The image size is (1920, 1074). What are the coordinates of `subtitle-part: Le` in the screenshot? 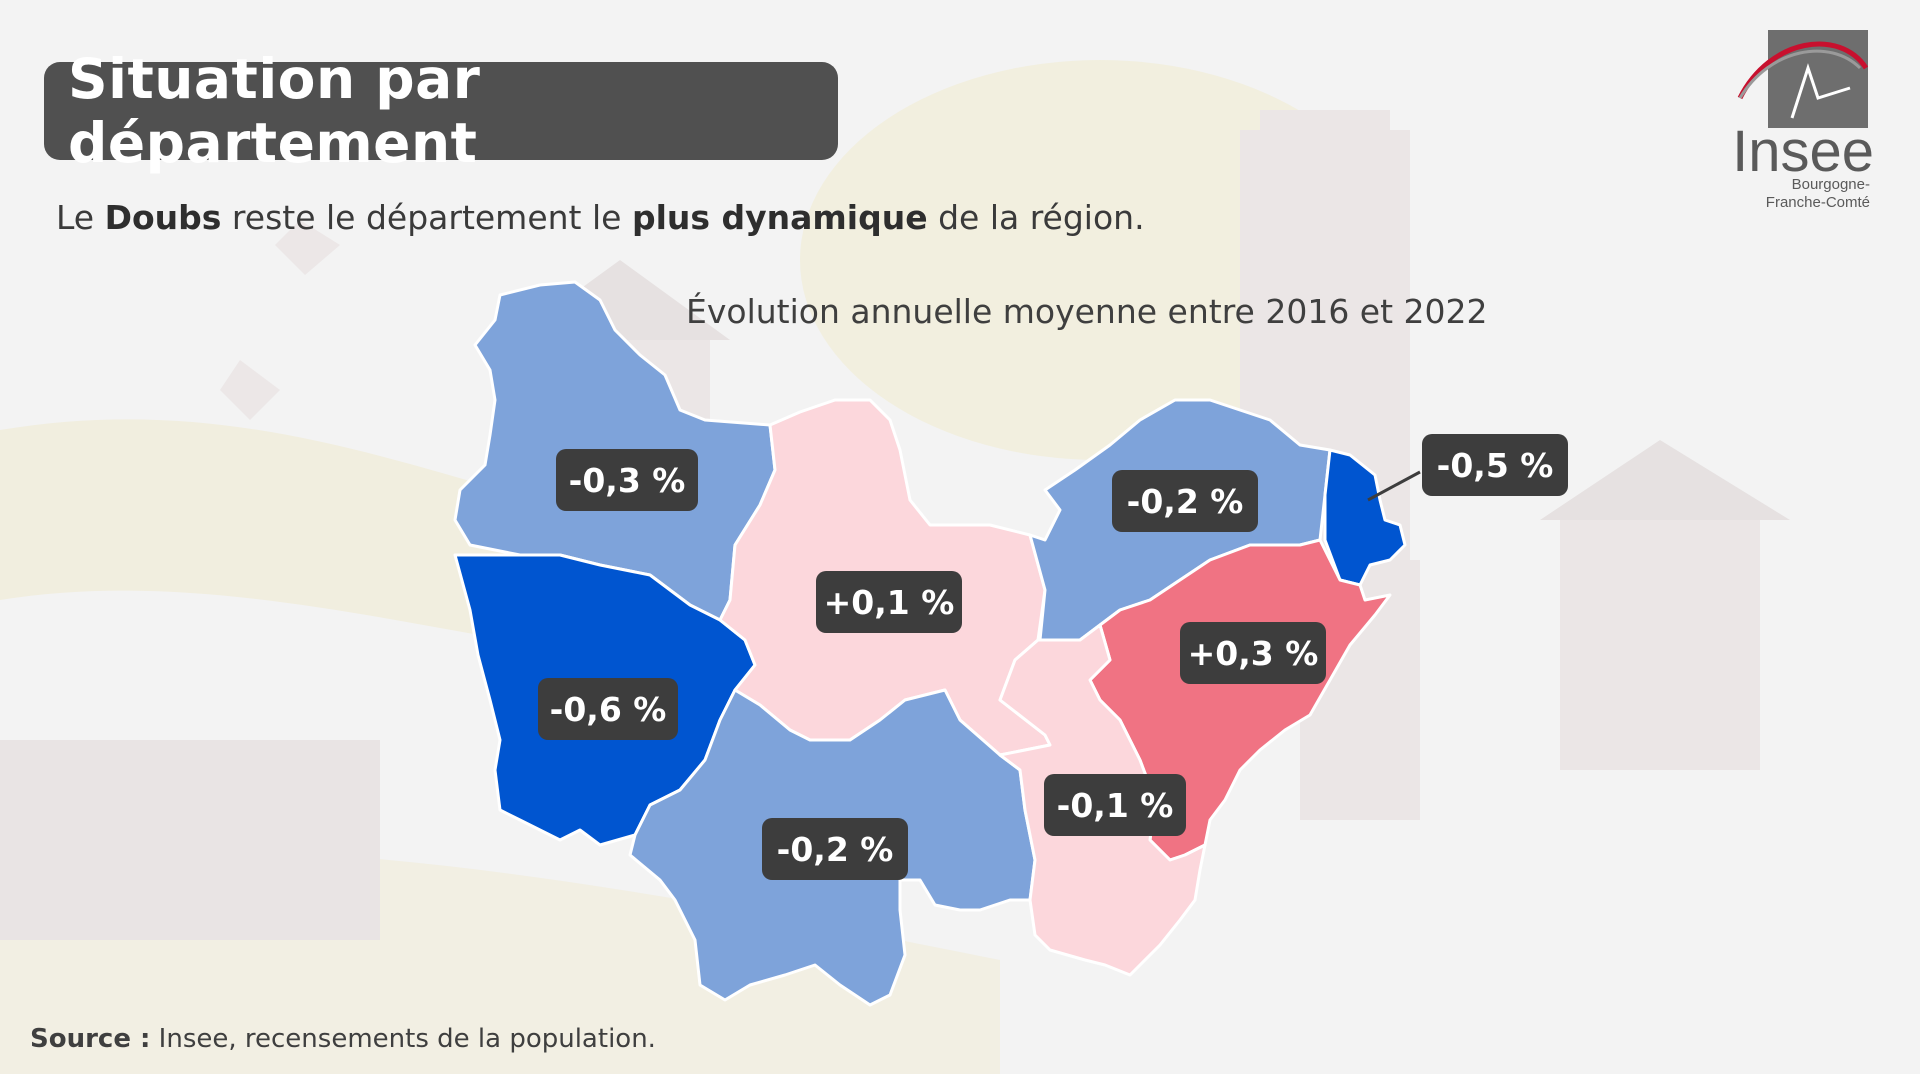 It's located at (80, 217).